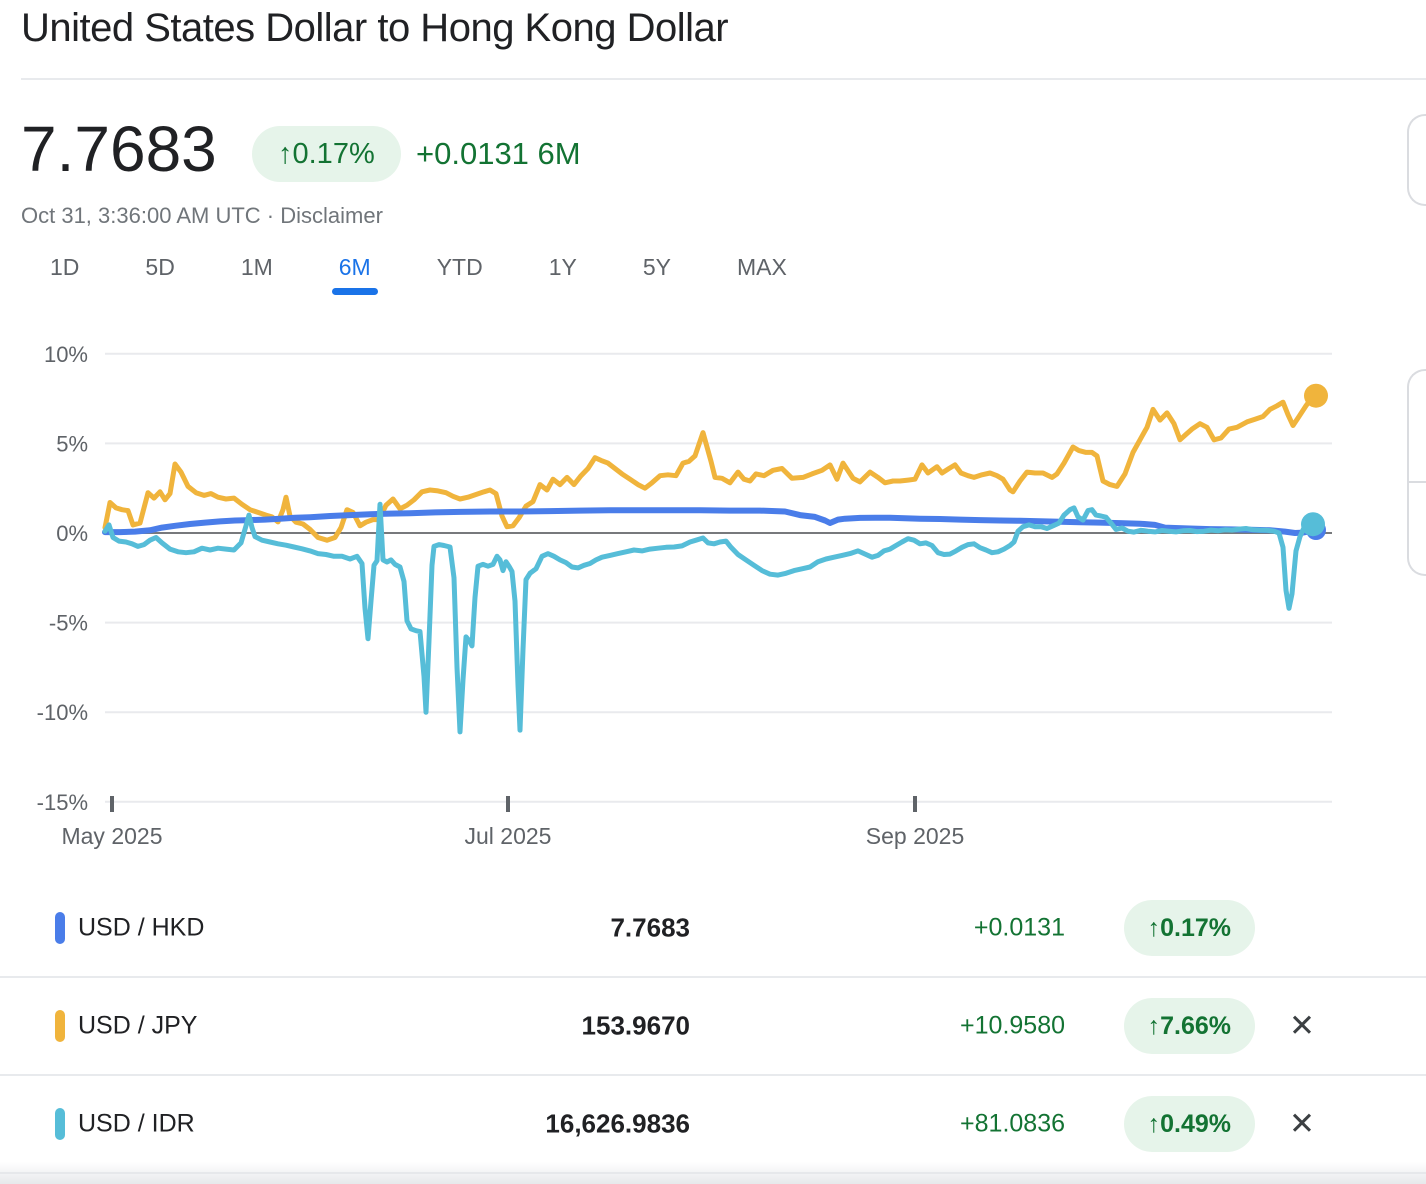 This screenshot has height=1184, width=1426. Describe the element at coordinates (1416, 160) in the screenshot. I see `side-panel-card-top` at that location.